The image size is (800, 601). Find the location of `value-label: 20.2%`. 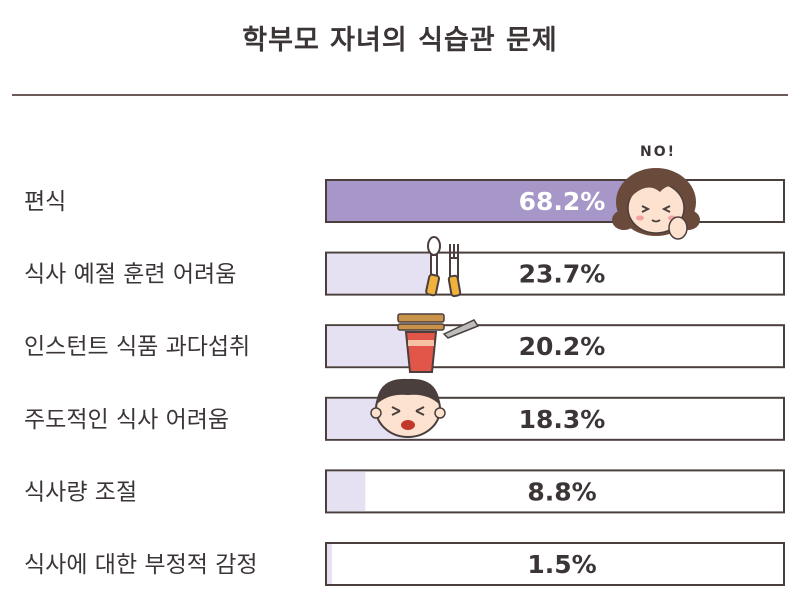

value-label: 20.2% is located at coordinates (562, 346).